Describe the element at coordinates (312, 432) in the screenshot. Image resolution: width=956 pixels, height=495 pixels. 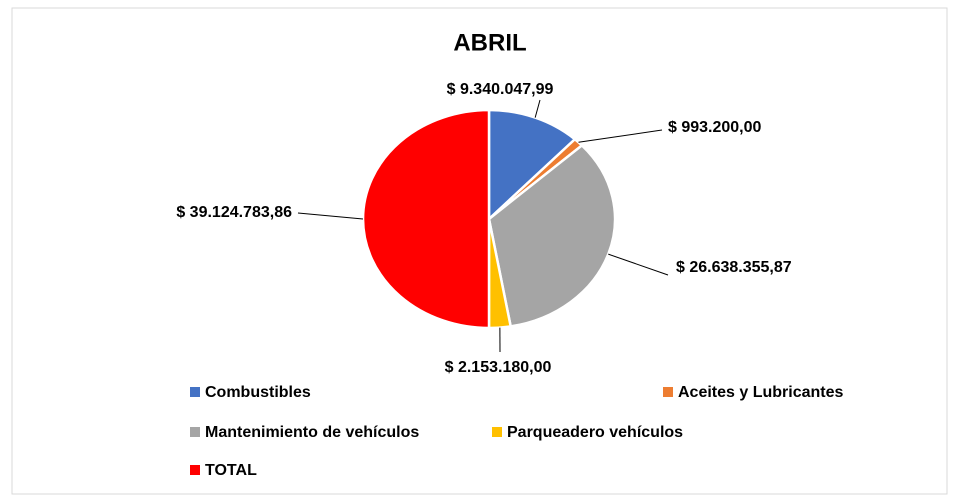
I see `legend-label: Mantenimiento de vehículos` at that location.